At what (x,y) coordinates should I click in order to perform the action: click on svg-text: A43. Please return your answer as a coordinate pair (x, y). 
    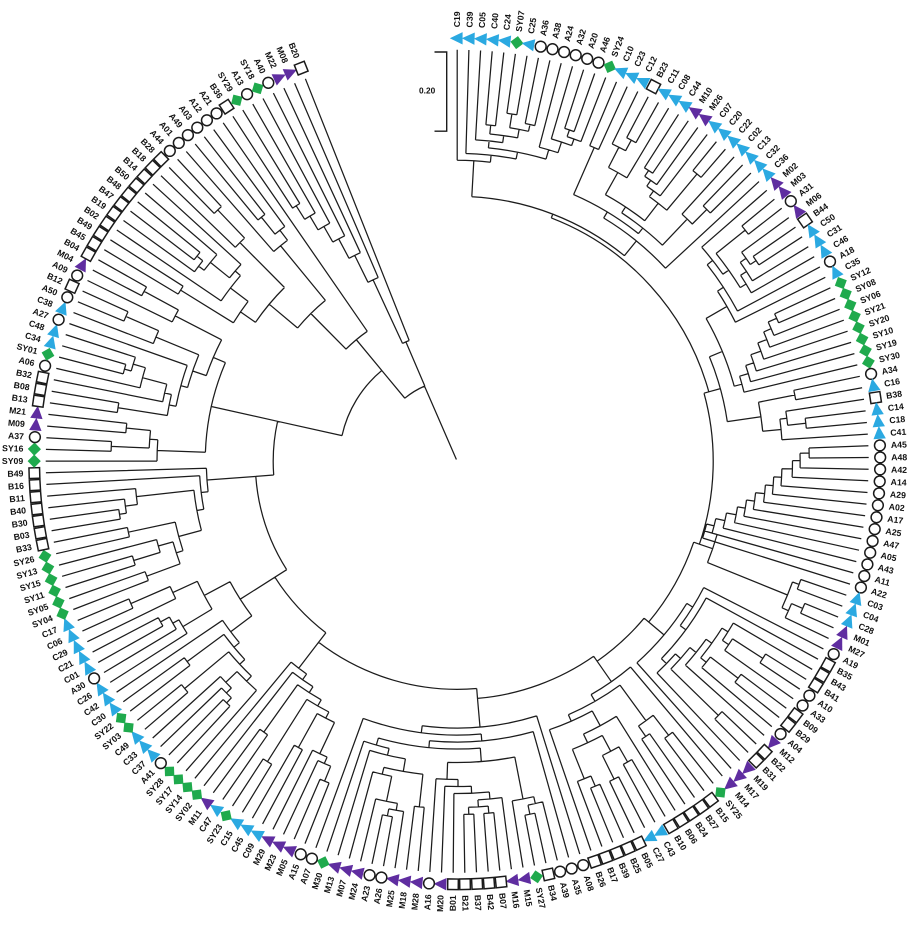
    Looking at the image, I should click on (886, 569).